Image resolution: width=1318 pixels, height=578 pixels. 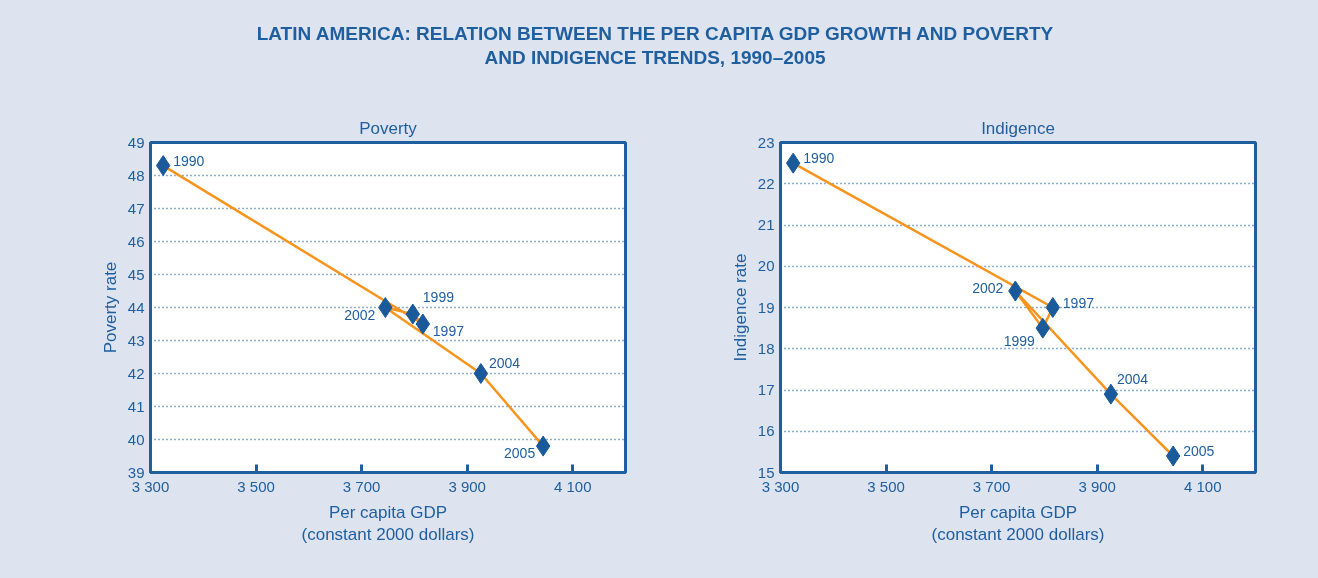 What do you see at coordinates (766, 431) in the screenshot?
I see `y-tick-label: 16` at bounding box center [766, 431].